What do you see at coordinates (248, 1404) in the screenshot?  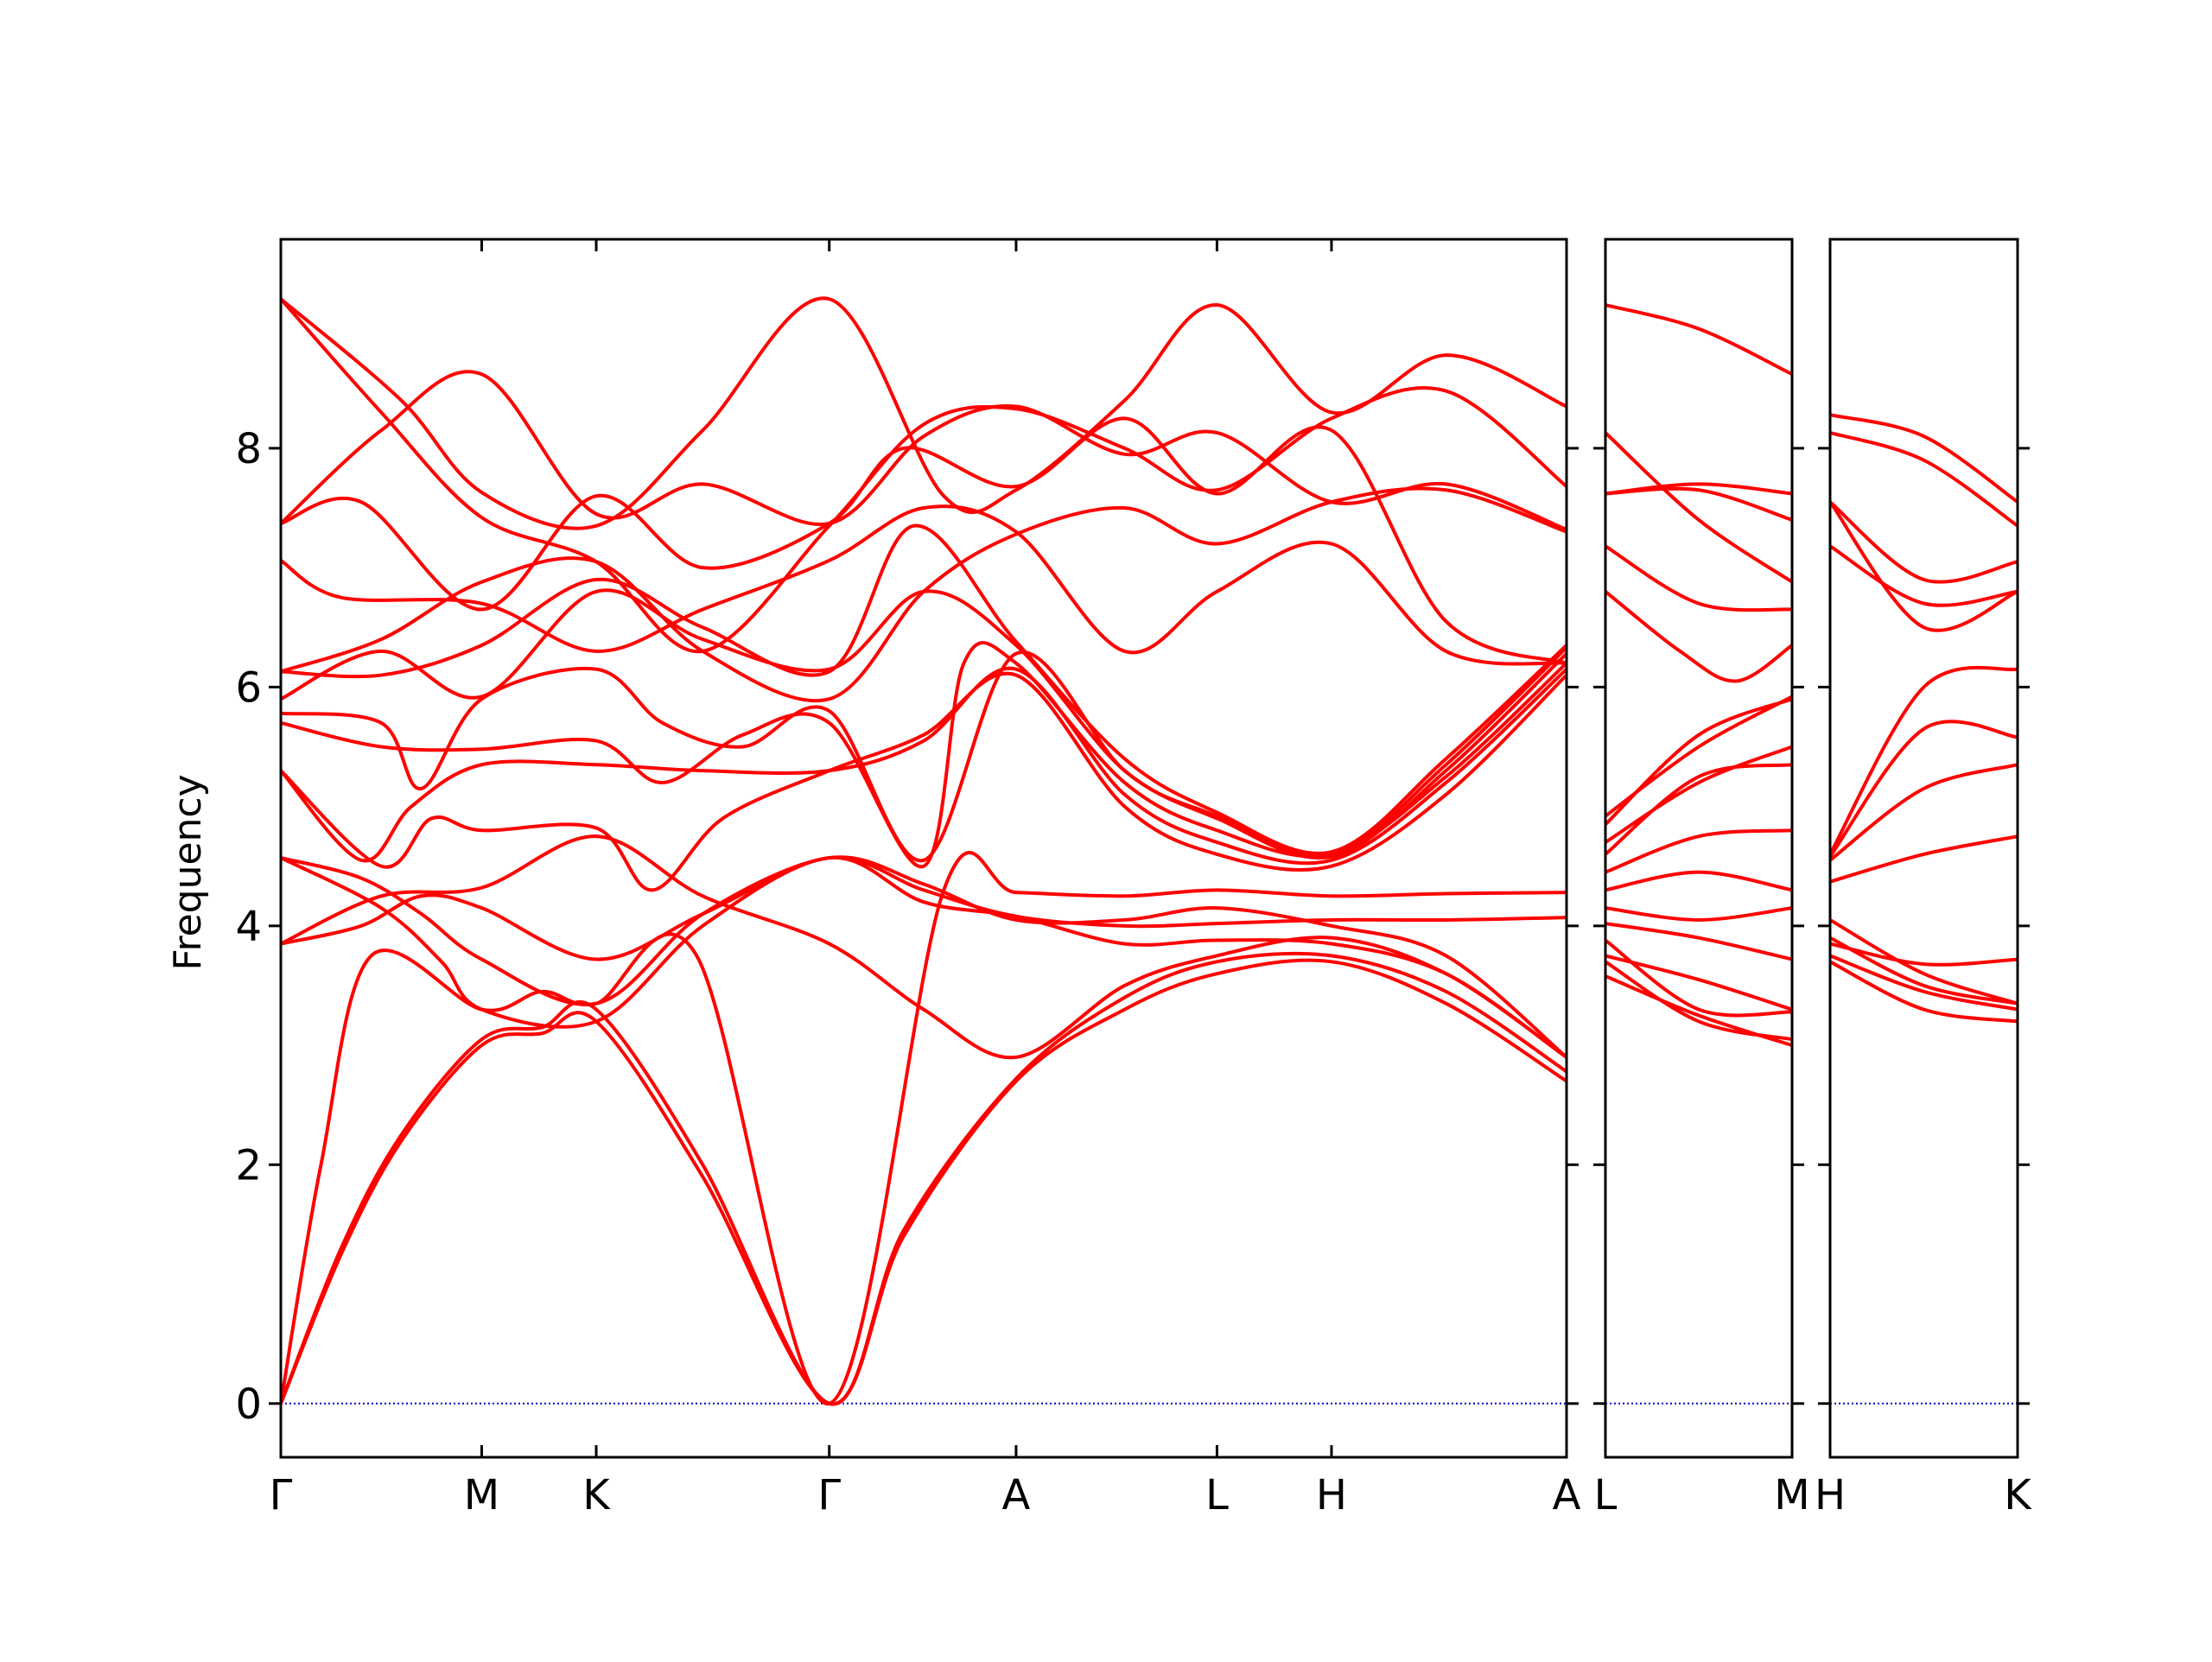 I see `y-tick-label: 0` at bounding box center [248, 1404].